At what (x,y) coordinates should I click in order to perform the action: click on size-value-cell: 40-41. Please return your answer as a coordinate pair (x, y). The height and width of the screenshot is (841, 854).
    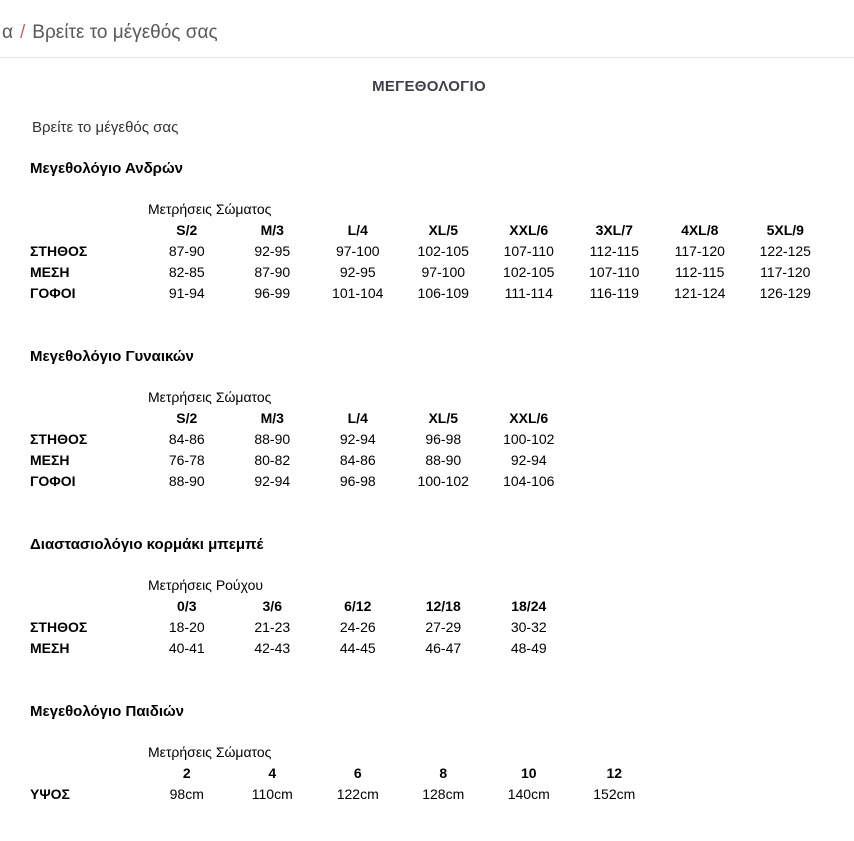
    Looking at the image, I should click on (186, 648).